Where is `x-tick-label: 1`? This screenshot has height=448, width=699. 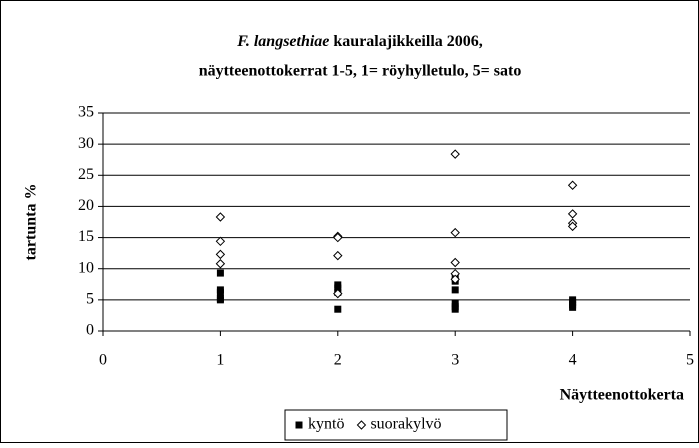
x-tick-label: 1 is located at coordinates (220, 360).